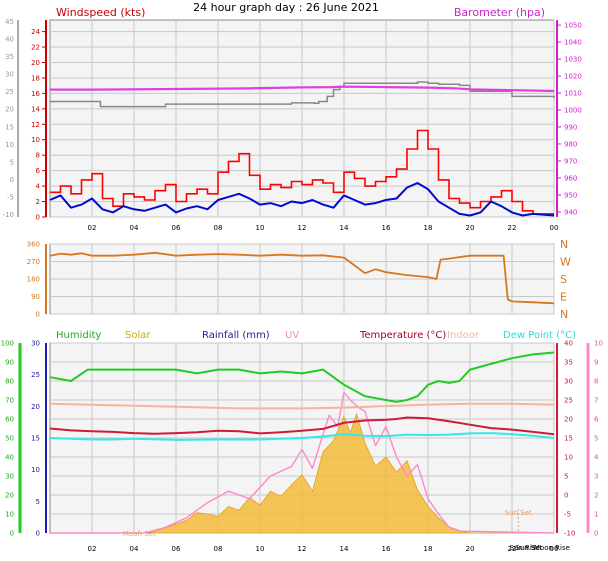 The width and height of the screenshot is (608, 561). What do you see at coordinates (302, 89) in the screenshot?
I see `barometer-line` at bounding box center [302, 89].